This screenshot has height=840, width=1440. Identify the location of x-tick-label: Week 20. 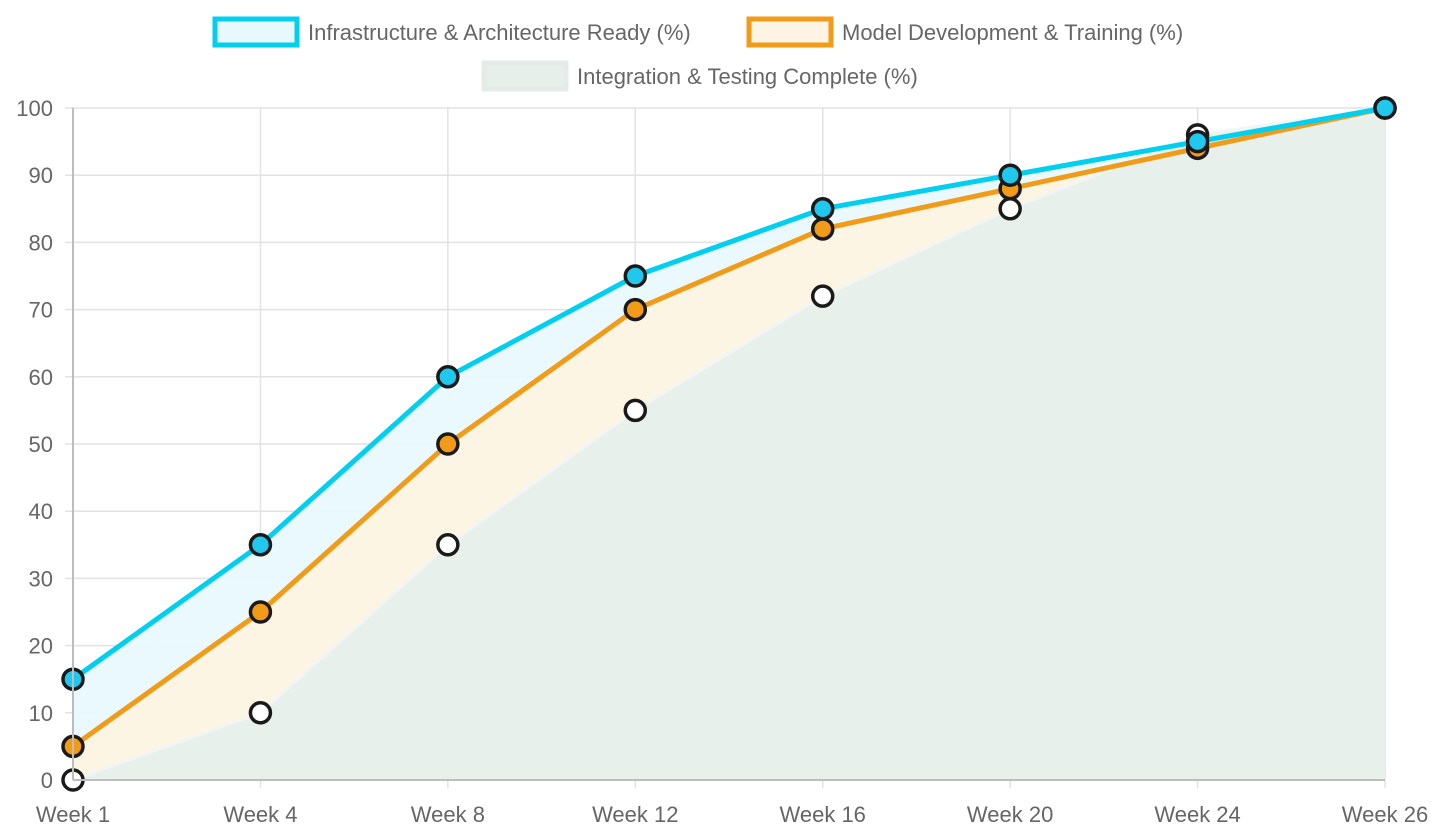
(1010, 814).